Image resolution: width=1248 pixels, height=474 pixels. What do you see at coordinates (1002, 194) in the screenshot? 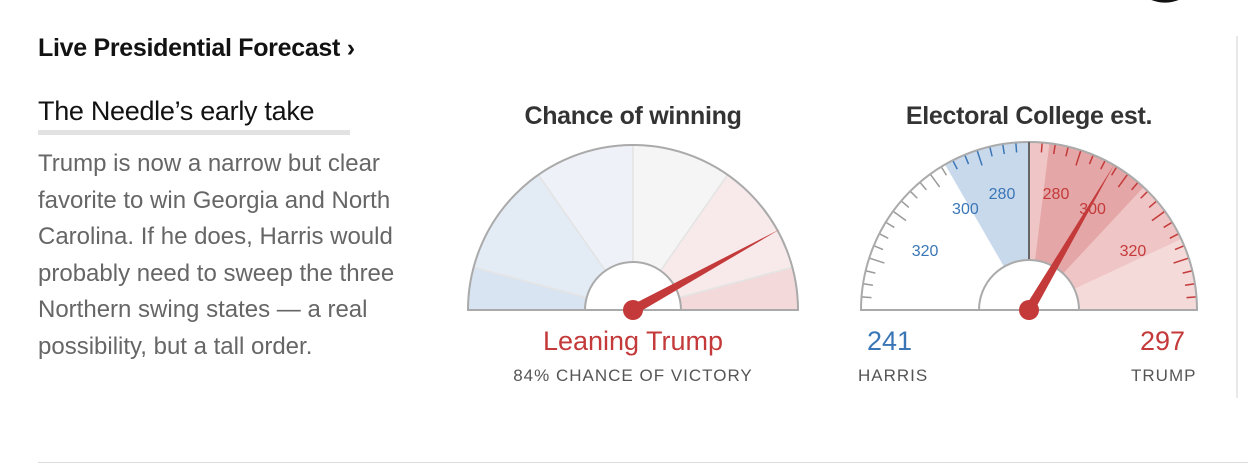
I see `scale-label-left-280: 280` at bounding box center [1002, 194].